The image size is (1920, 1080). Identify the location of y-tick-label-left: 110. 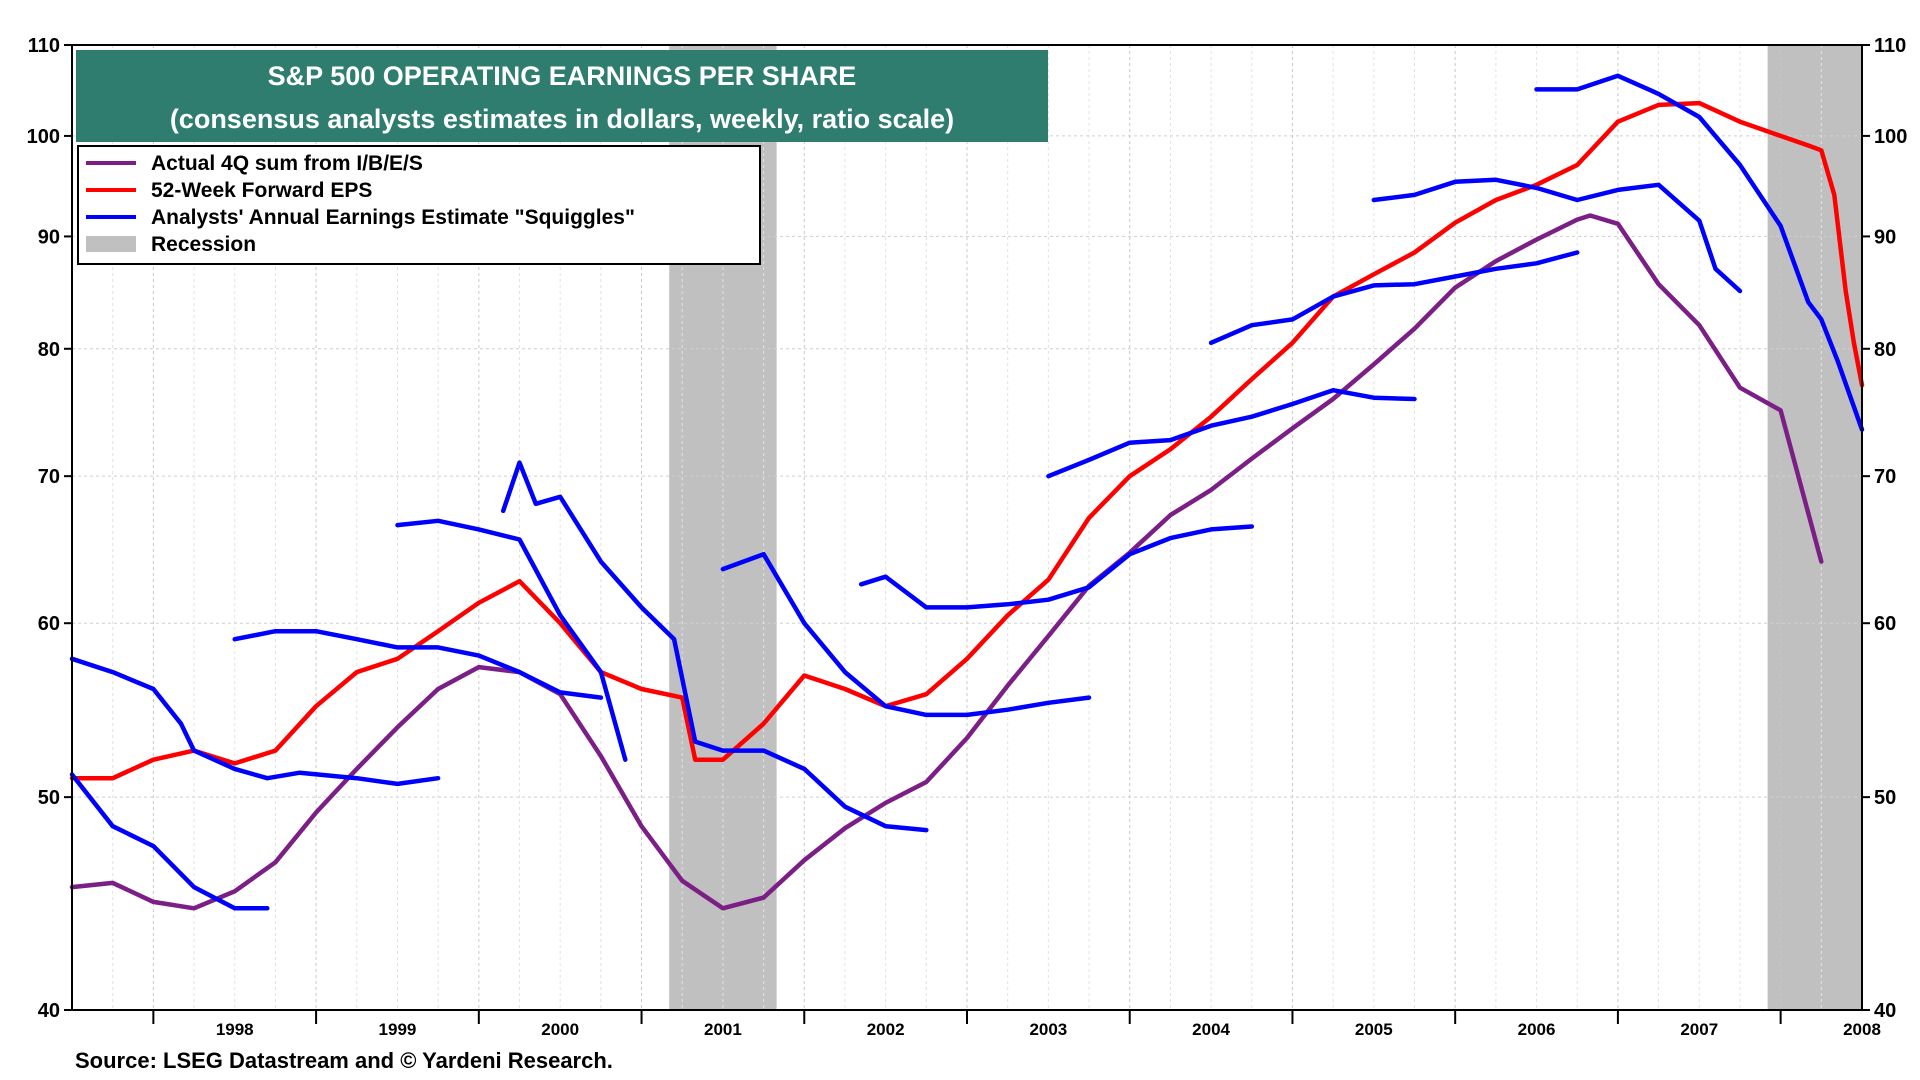
(44, 46).